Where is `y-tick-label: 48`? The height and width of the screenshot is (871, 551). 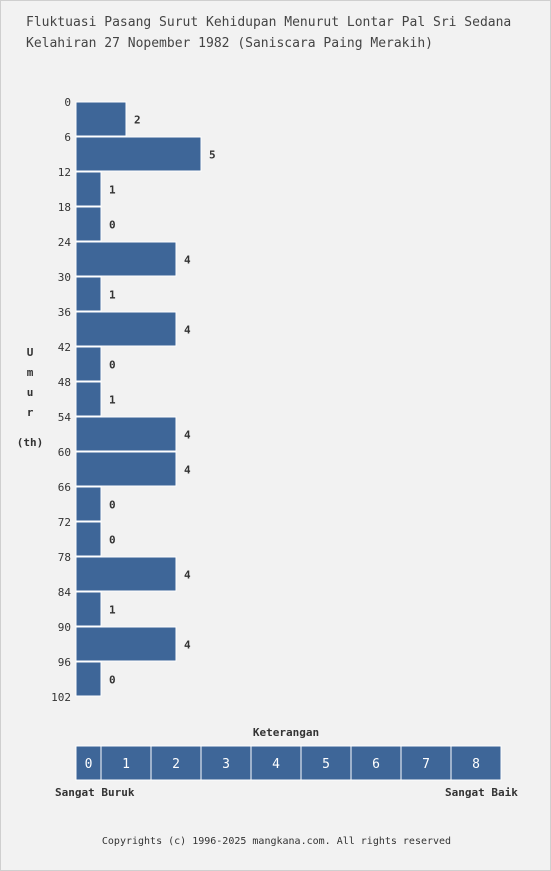 y-tick-label: 48 is located at coordinates (64, 382).